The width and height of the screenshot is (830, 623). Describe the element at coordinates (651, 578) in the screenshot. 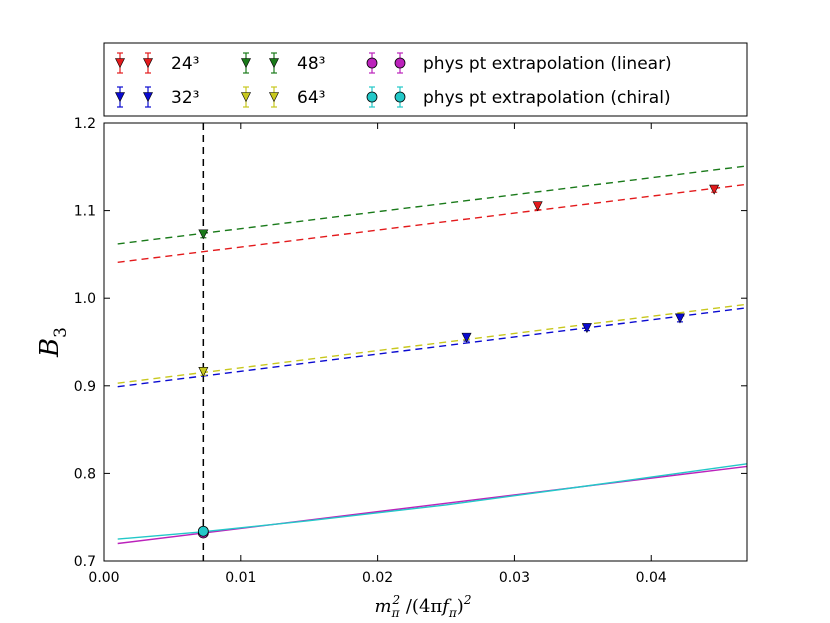

I see `x-tick-label-4: 0.04` at that location.